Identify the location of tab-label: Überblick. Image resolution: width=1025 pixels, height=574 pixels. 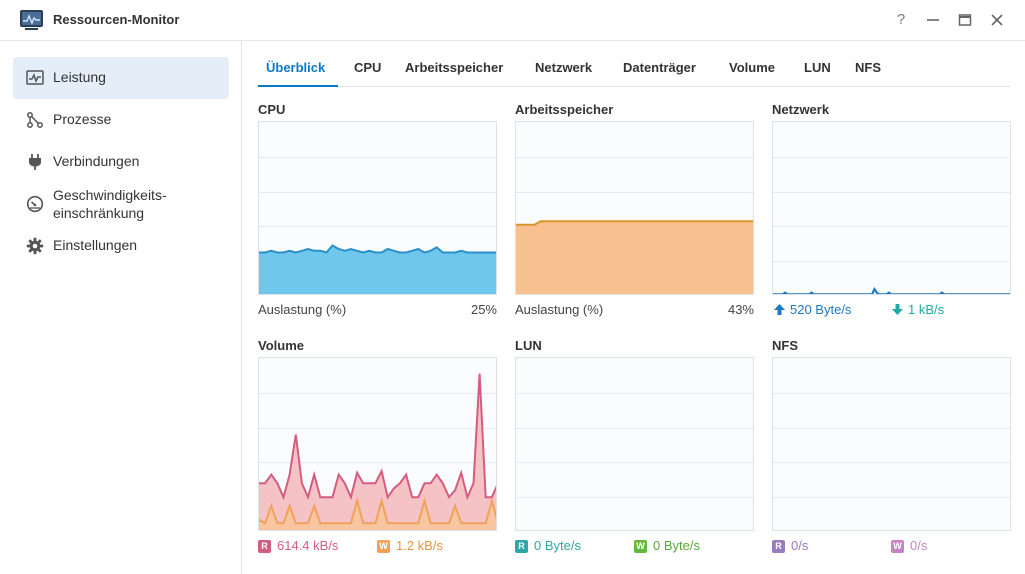
(296, 67).